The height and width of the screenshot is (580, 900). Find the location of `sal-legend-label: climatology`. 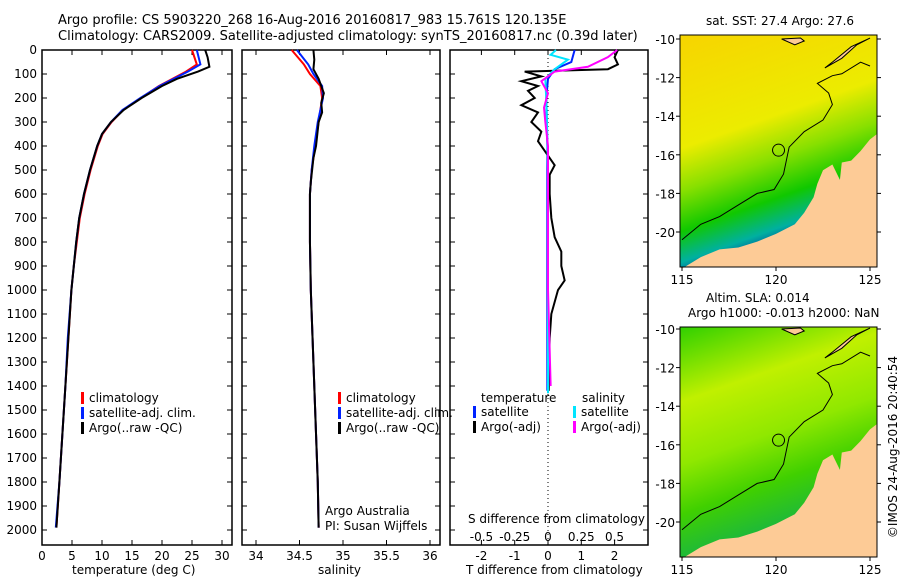

sal-legend-label: climatology is located at coordinates (381, 398).